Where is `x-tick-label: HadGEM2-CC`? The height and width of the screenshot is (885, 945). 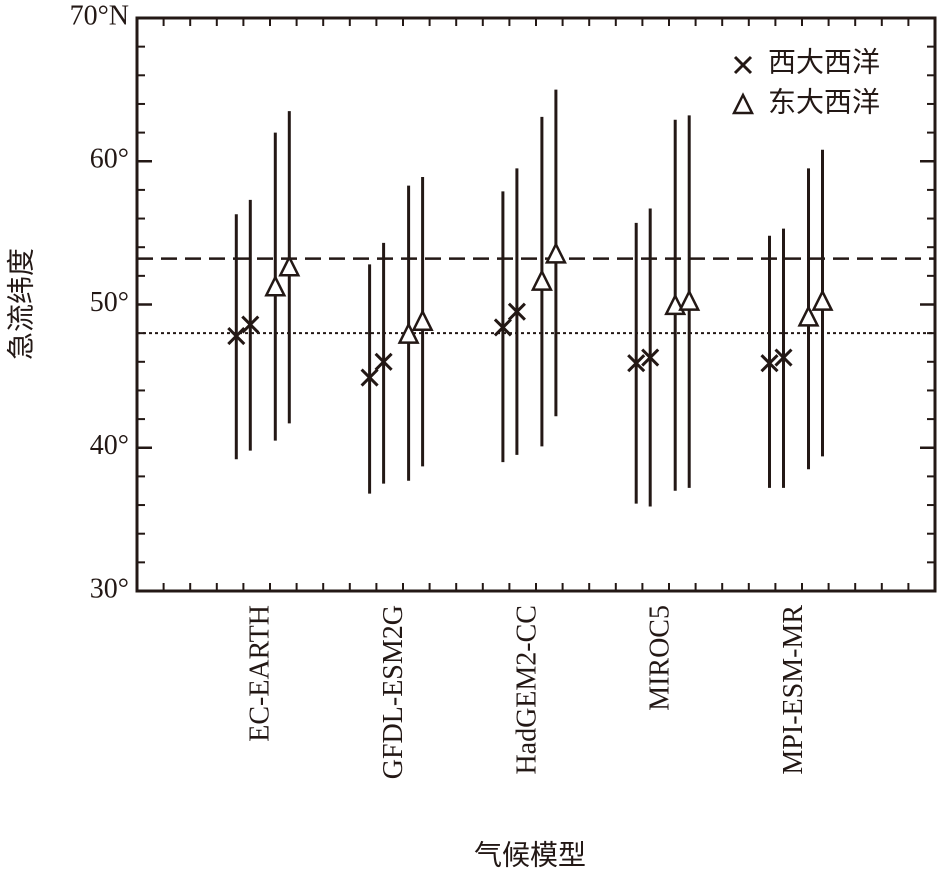
x-tick-label: HadGEM2-CC is located at coordinates (526, 690).